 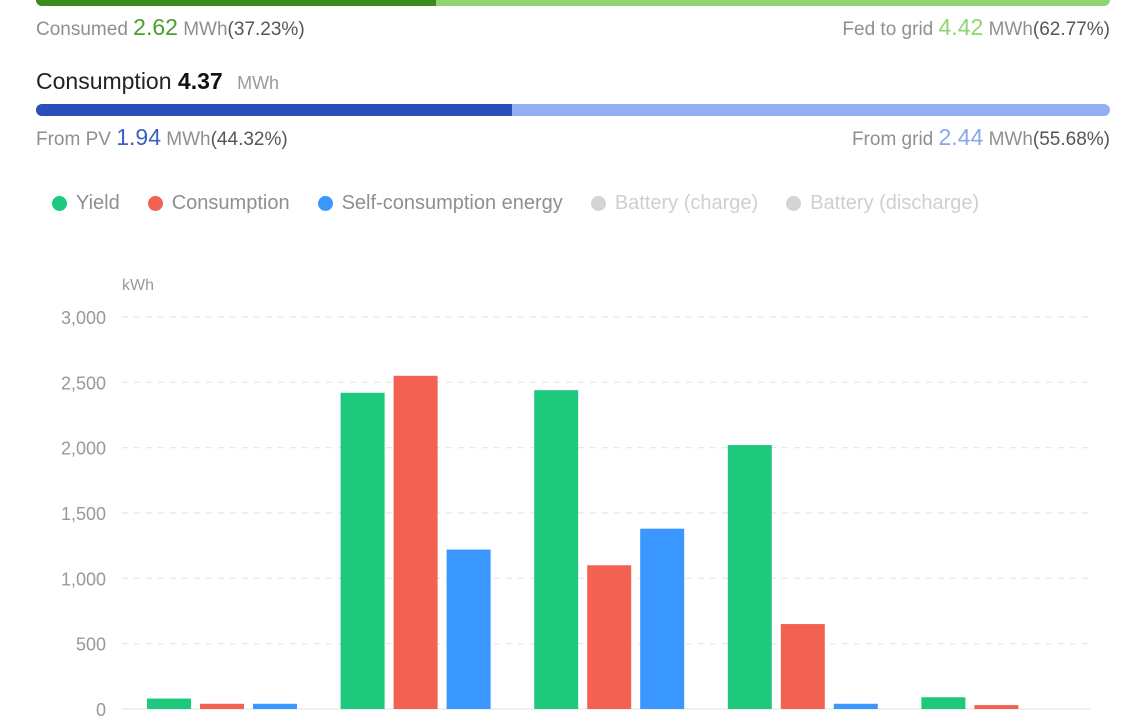 I want to click on legend-item-battery-discharge: Battery (discharge), so click(x=882, y=203).